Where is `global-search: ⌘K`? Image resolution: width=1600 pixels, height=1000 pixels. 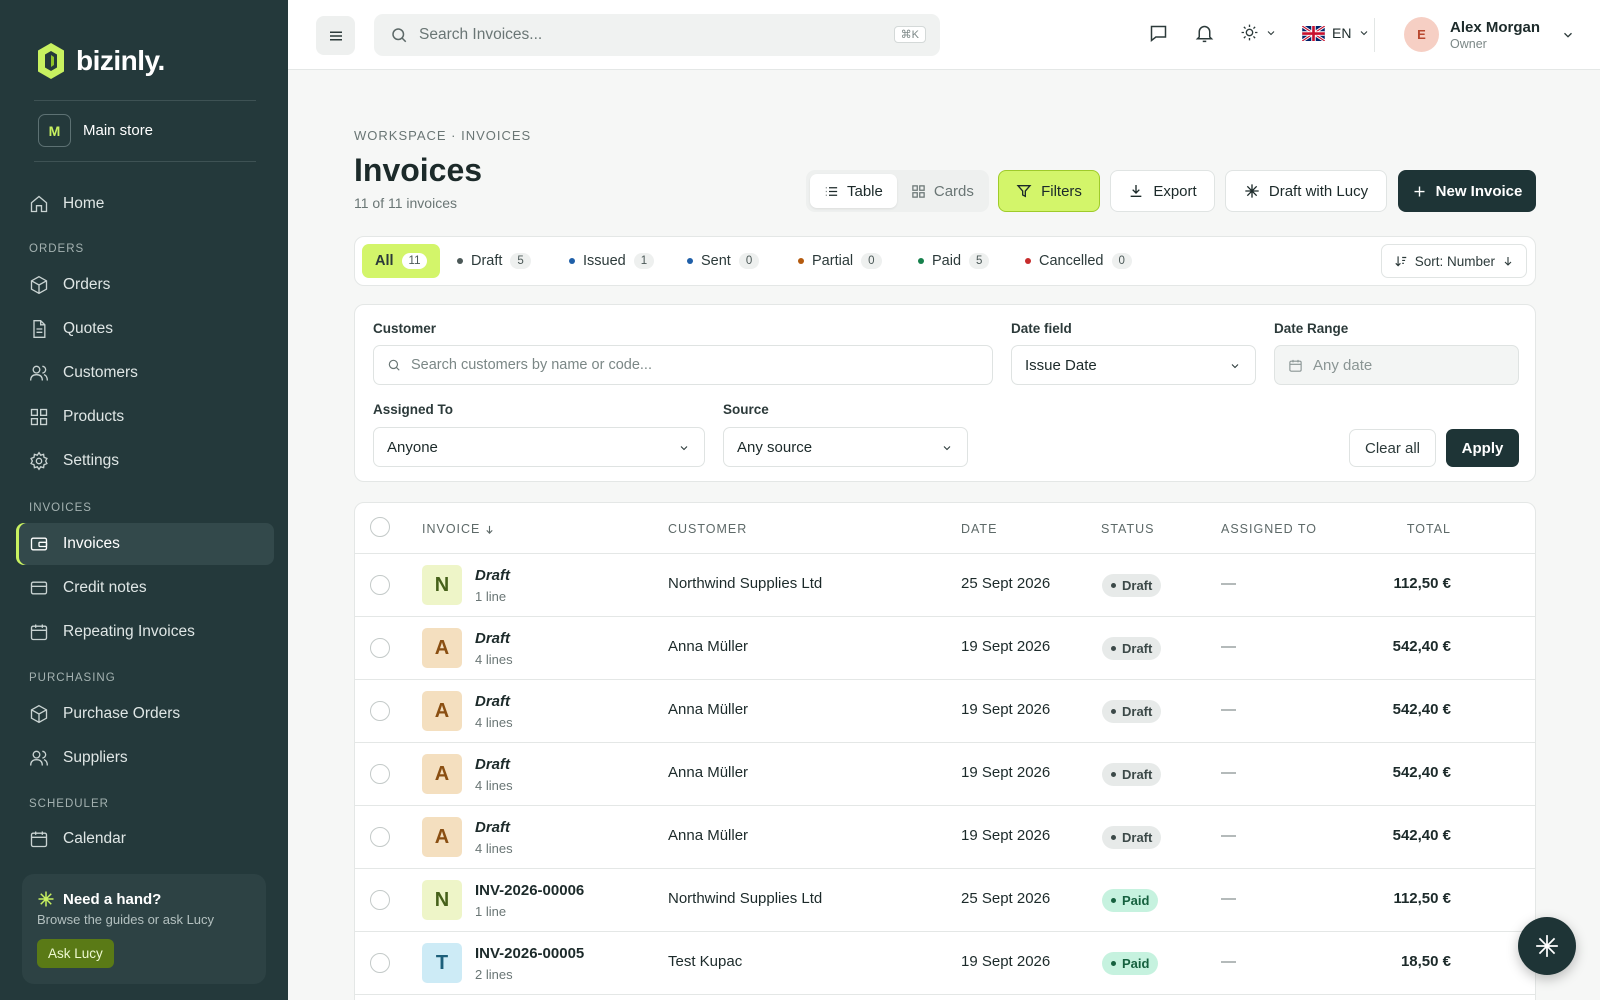 global-search: ⌘K is located at coordinates (657, 35).